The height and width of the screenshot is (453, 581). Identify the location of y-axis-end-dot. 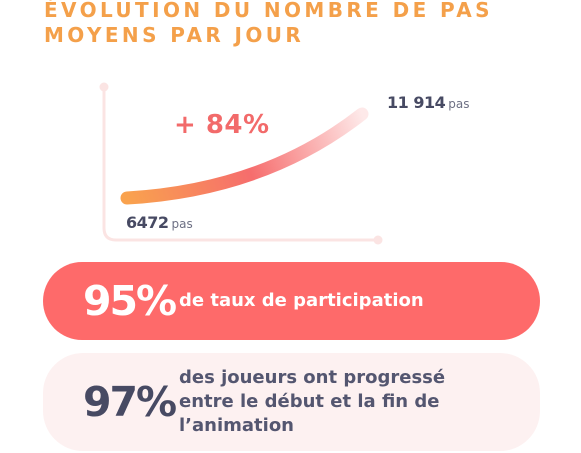
(104, 87).